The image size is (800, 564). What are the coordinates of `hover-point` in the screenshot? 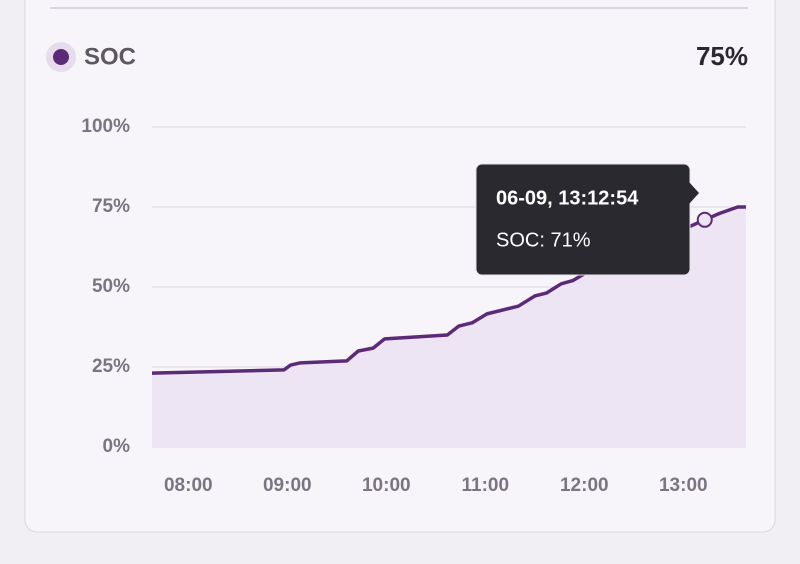 It's located at (704, 219).